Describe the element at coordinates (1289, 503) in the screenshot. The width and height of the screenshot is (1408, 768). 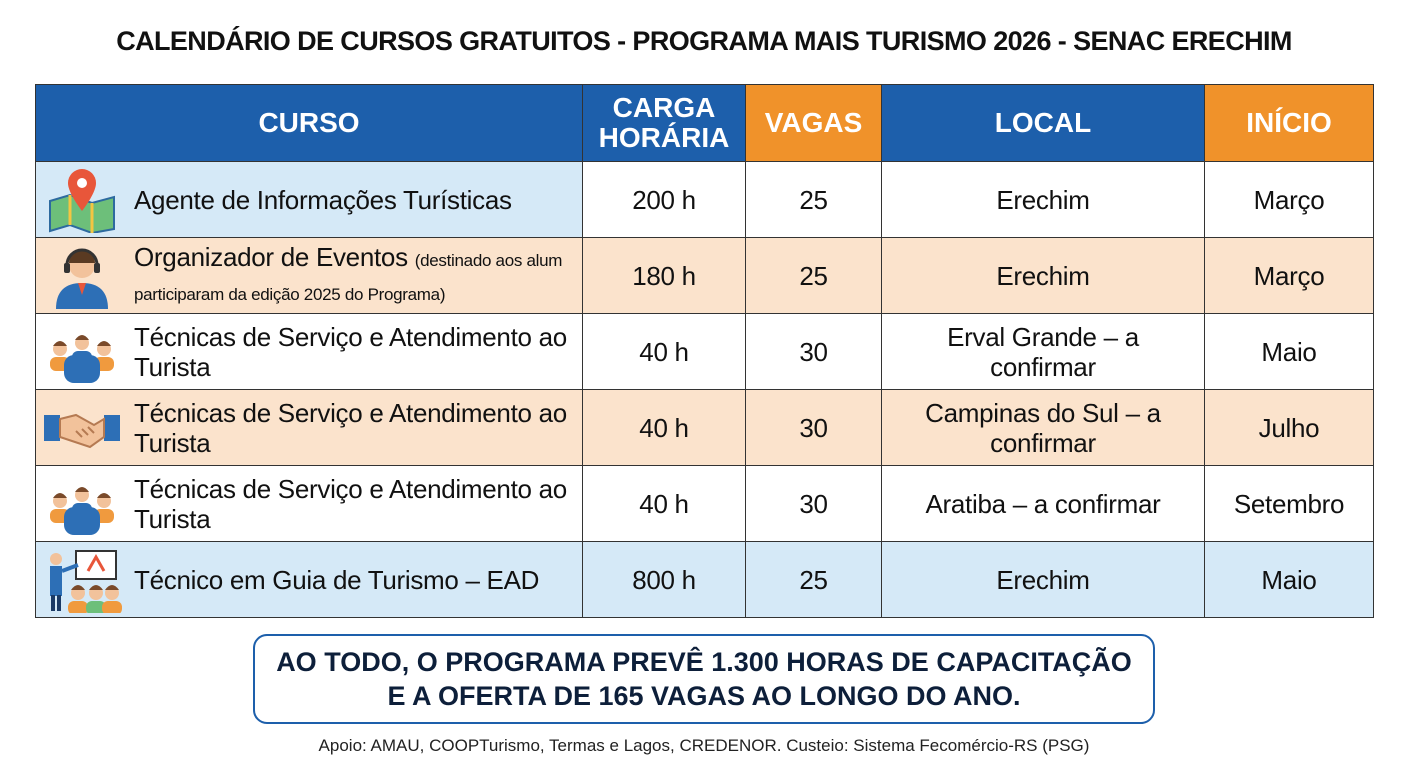
I see `start-cell: Setembro` at that location.